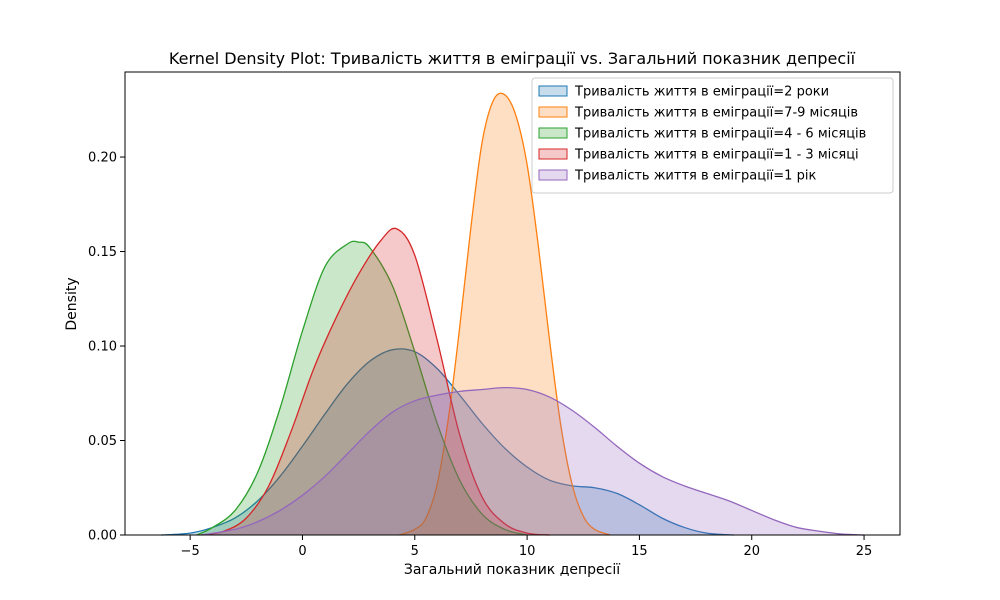 This screenshot has height=600, width=1000. What do you see at coordinates (415, 551) in the screenshot?
I see `x-tick-label: 5` at bounding box center [415, 551].